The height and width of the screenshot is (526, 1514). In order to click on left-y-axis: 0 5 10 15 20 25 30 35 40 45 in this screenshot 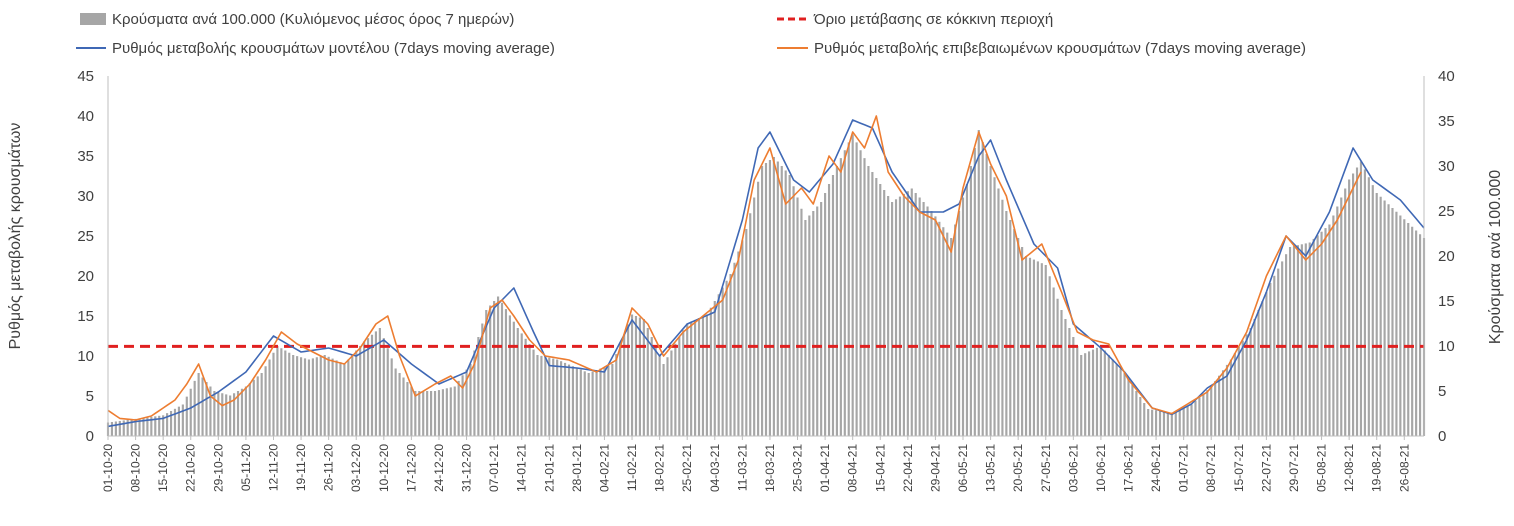, I will do `click(85, 256)`.